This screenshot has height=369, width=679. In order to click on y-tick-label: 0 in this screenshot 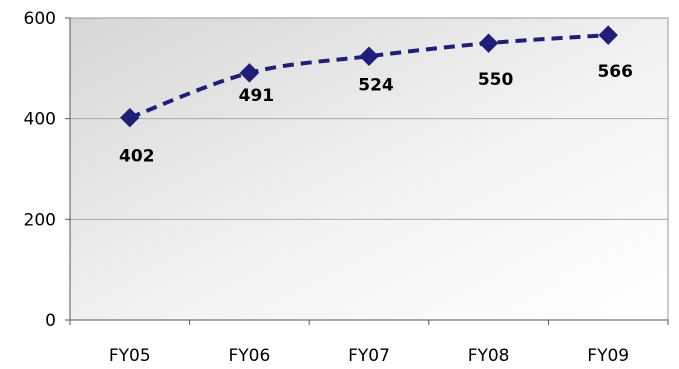, I will do `click(50, 321)`.